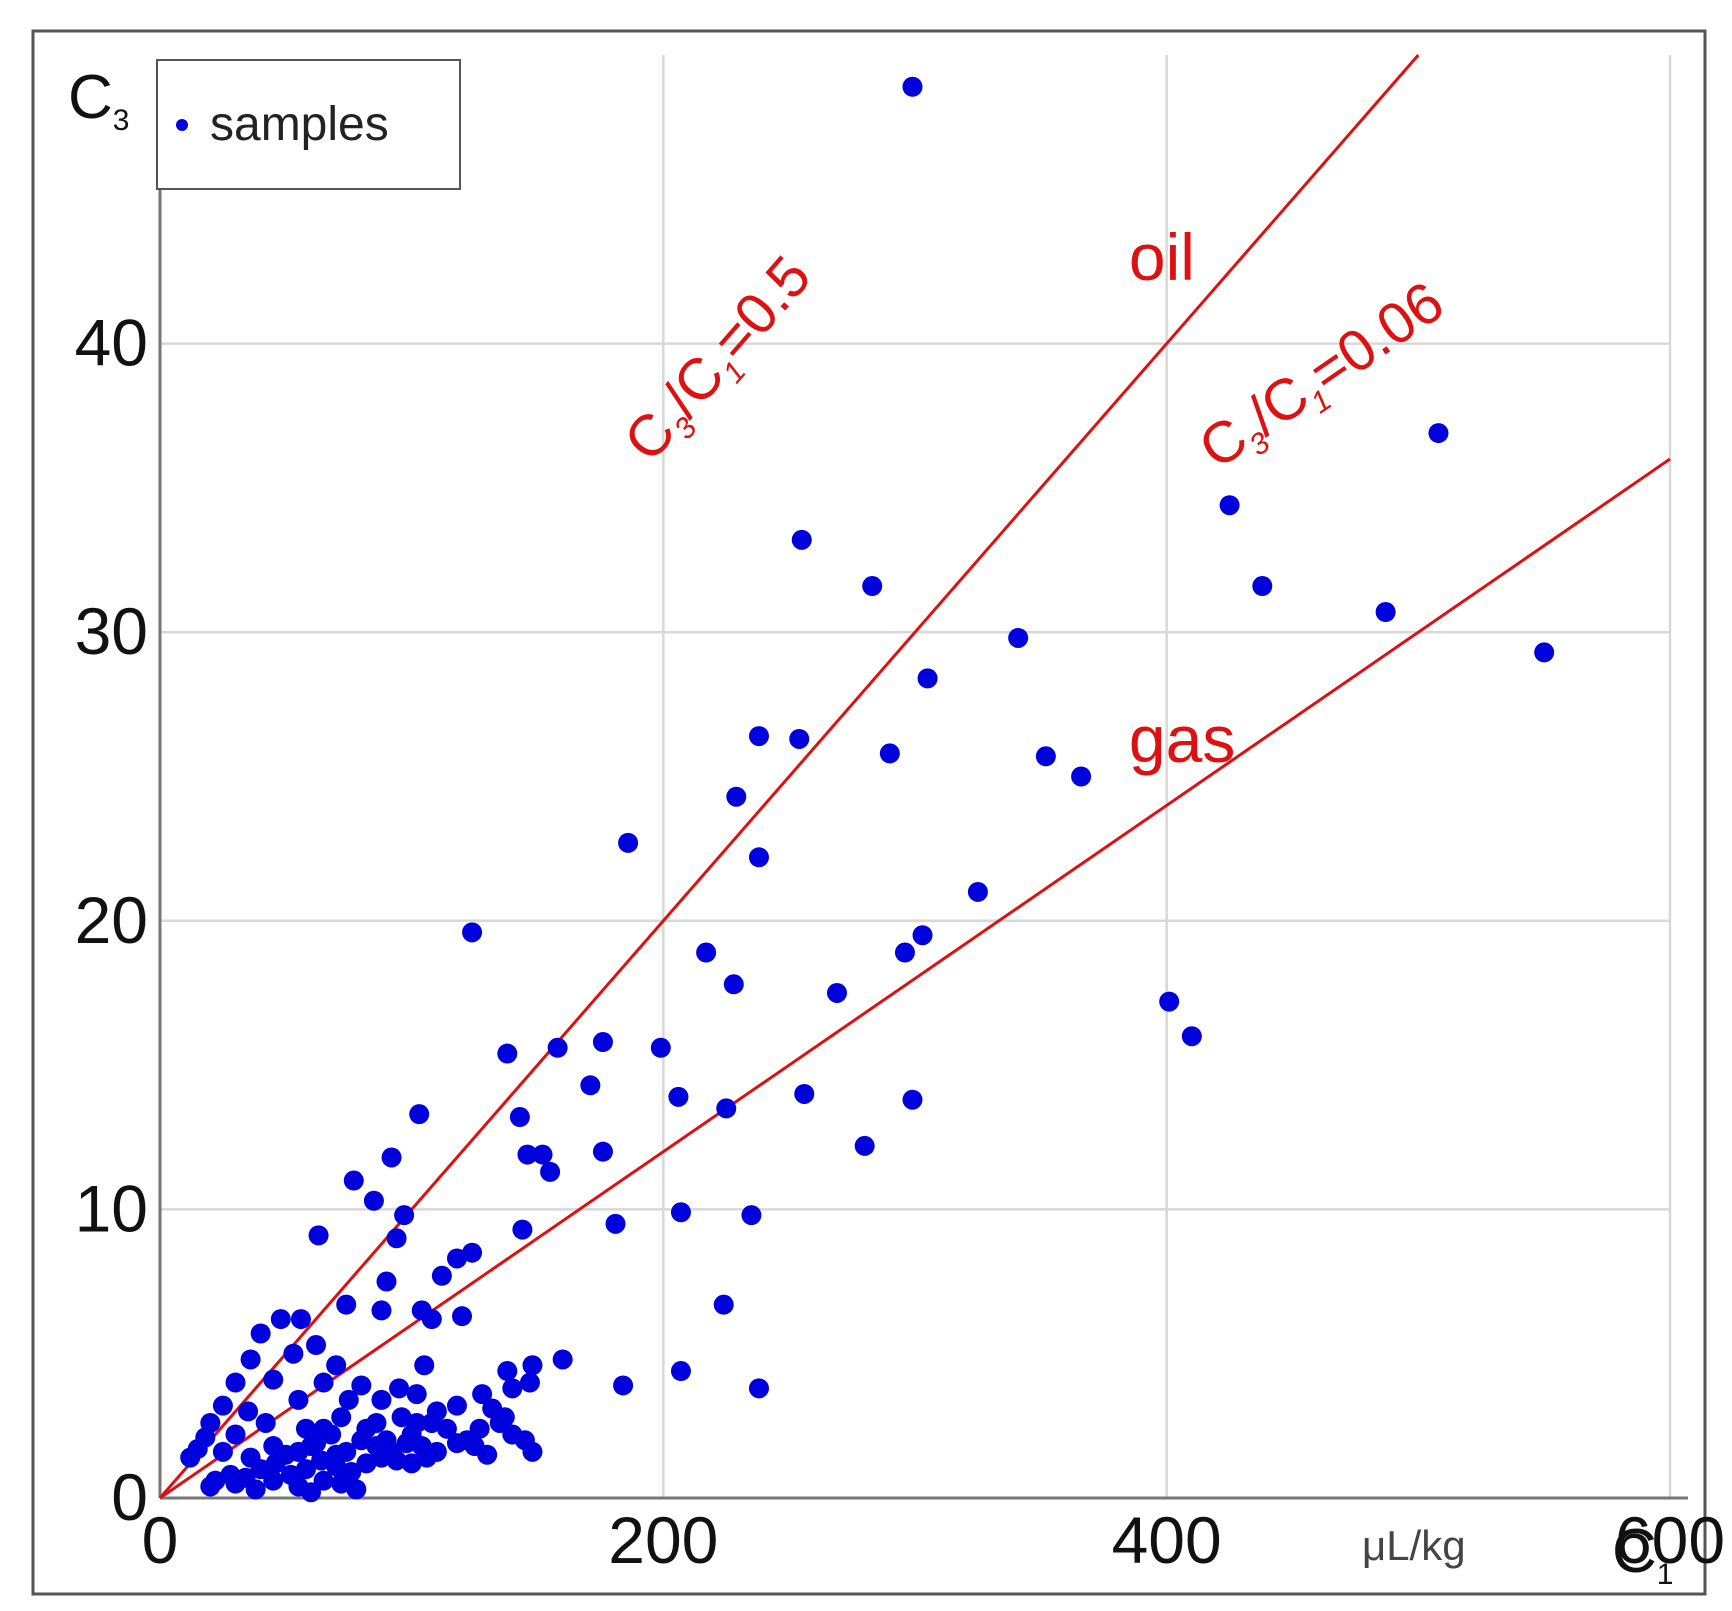 The height and width of the screenshot is (1611, 1732). What do you see at coordinates (1665, 1574) in the screenshot?
I see `x-axis-label-sub: 1` at bounding box center [1665, 1574].